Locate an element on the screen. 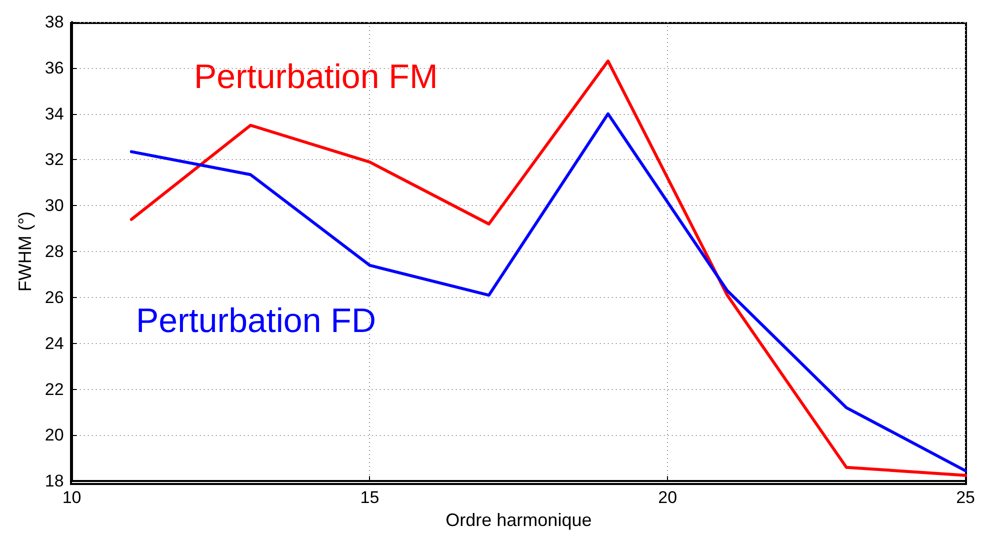 The width and height of the screenshot is (986, 542). y-tick-label: 34 is located at coordinates (54, 114).